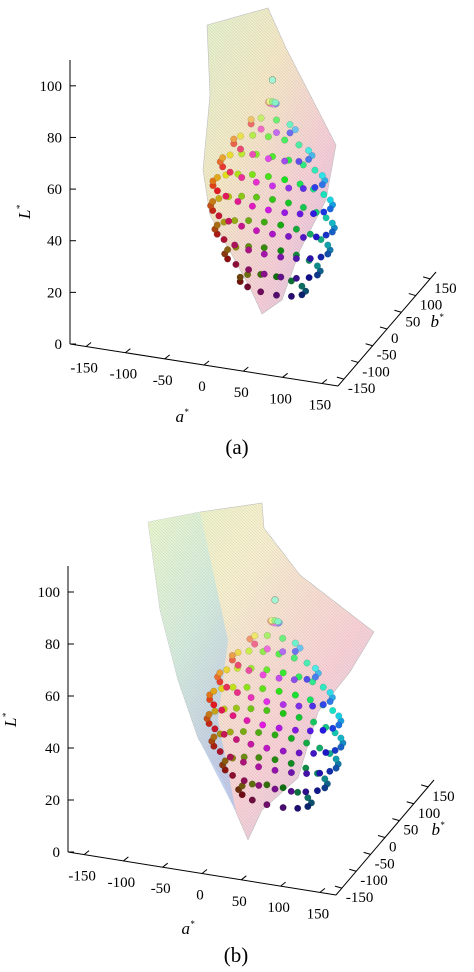 Image resolution: width=474 pixels, height=972 pixels. What do you see at coordinates (412, 322) in the screenshot?
I see `b-tick-label: 50` at bounding box center [412, 322].